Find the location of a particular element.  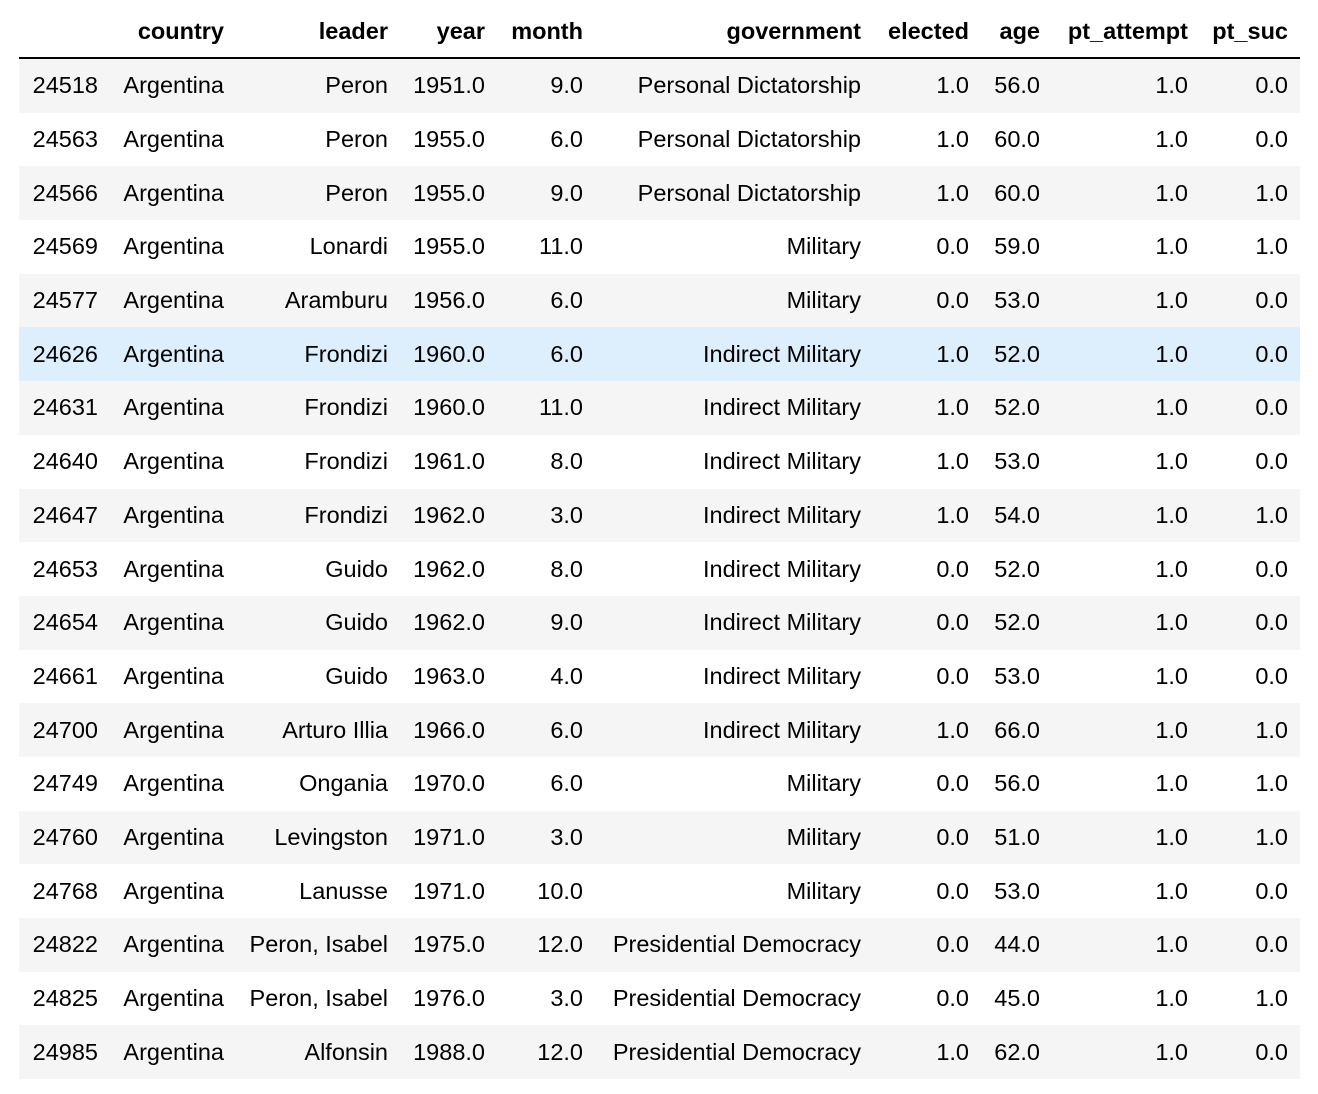

cell-leader: Aramburu is located at coordinates (336, 300).